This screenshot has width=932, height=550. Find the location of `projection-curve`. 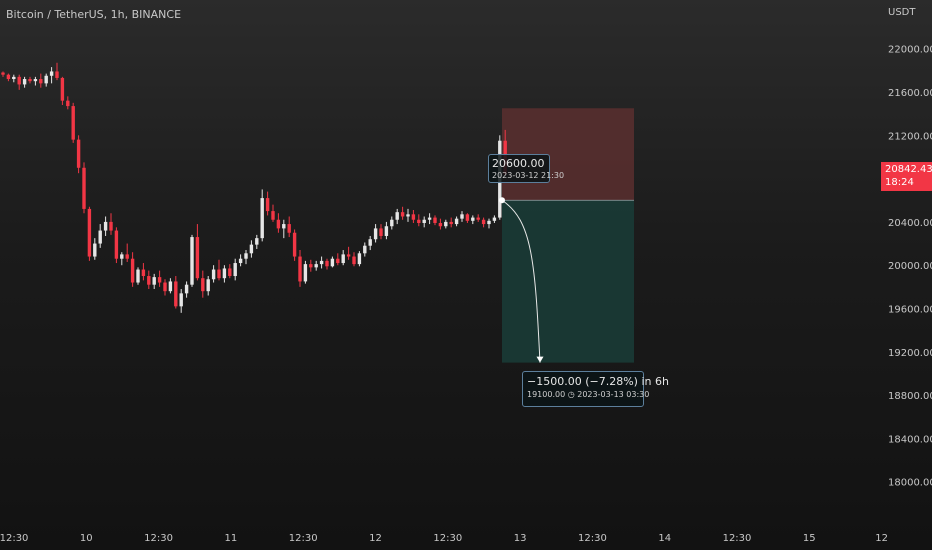

projection-curve is located at coordinates (521, 281).